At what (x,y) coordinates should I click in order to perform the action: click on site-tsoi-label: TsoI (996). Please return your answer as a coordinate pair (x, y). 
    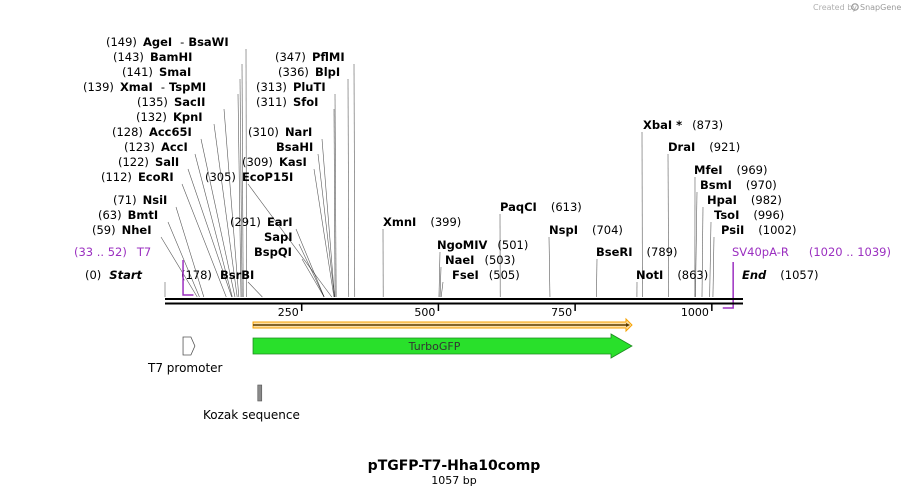
    Looking at the image, I should click on (749, 215).